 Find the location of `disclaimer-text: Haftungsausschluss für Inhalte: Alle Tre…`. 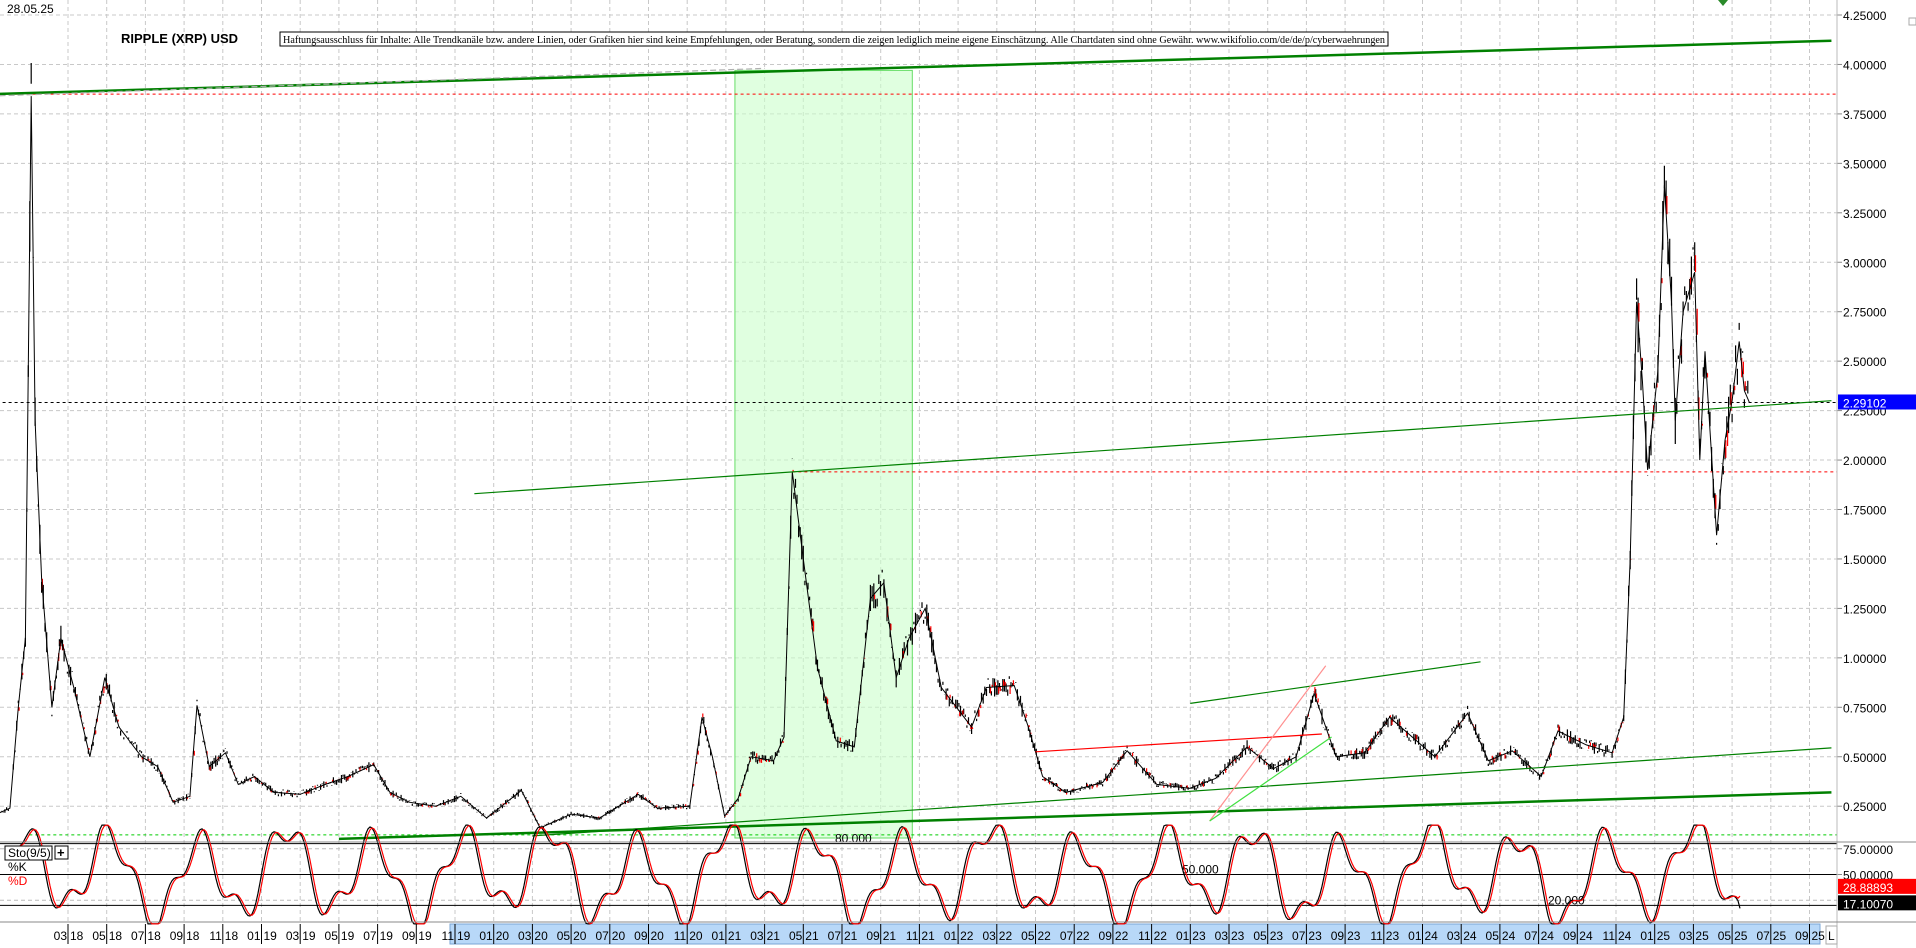

disclaimer-text: Haftungsausschluss für Inhalte: Alle Tre… is located at coordinates (834, 40).